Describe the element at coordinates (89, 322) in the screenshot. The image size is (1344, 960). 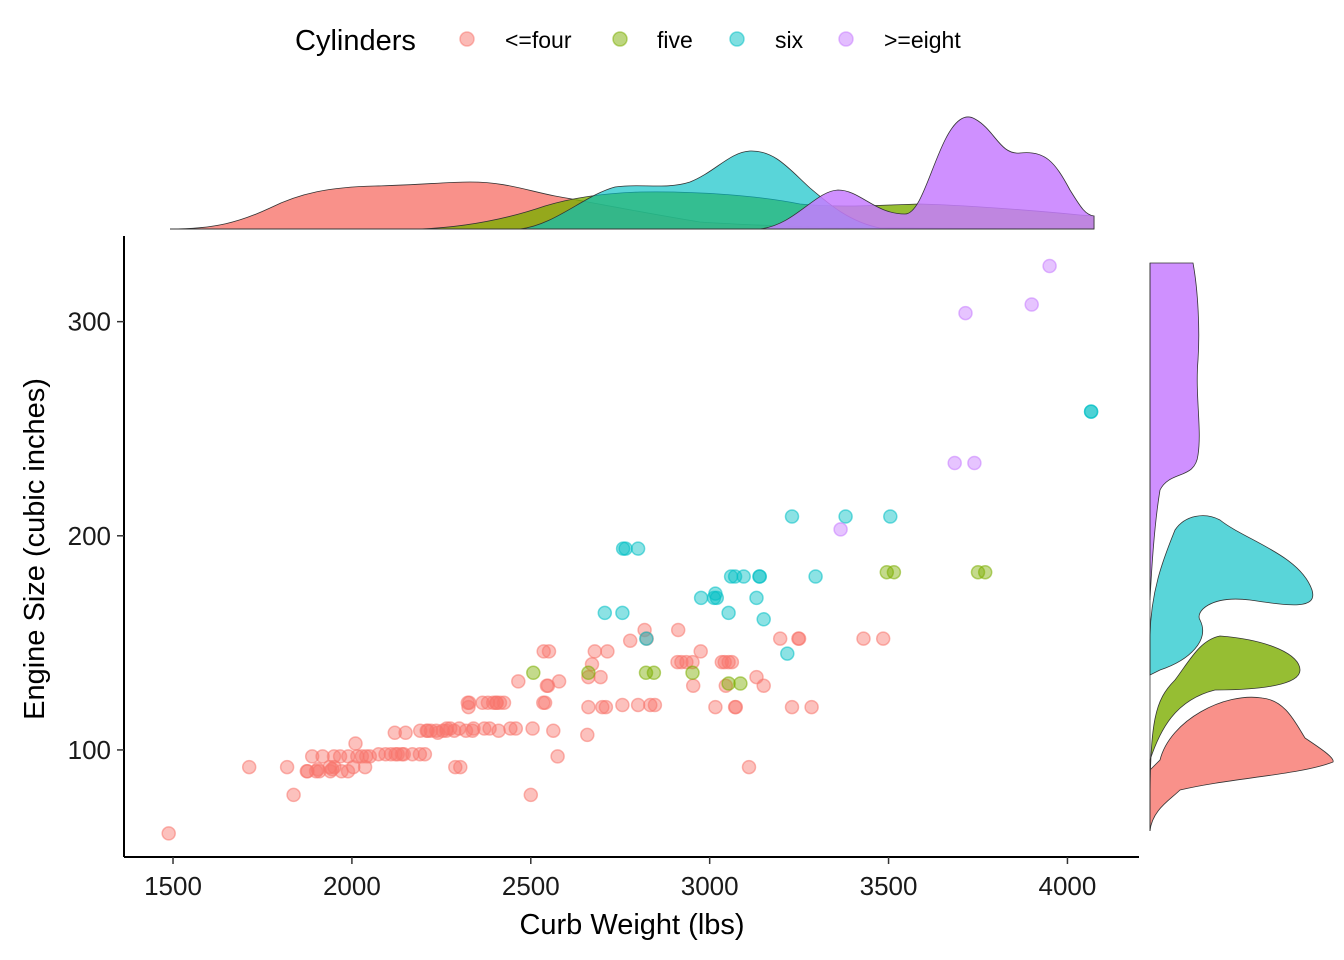
I see `y-tick-label: 300` at that location.